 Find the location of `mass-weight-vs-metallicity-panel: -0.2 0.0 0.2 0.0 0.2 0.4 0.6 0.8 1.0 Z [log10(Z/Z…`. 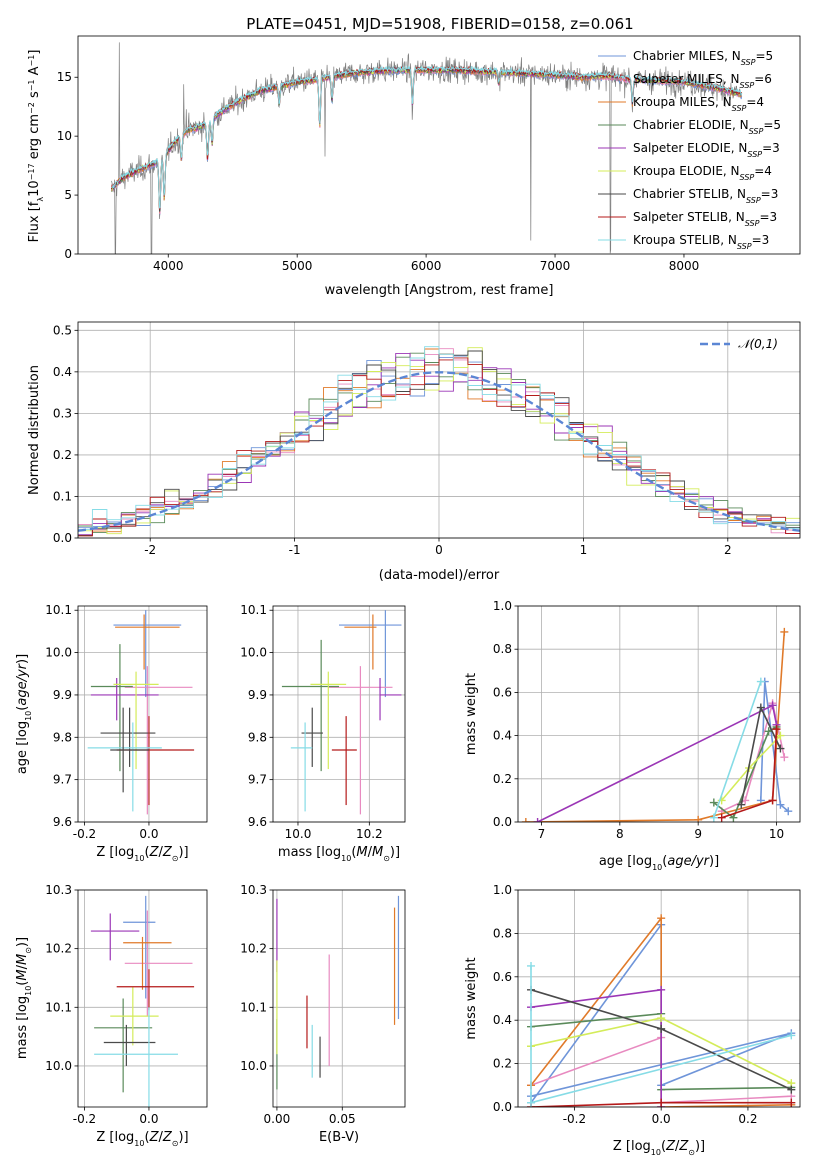

mass-weight-vs-metallicity-panel: -0.2 0.0 0.2 0.0 0.2 0.4 0.6 0.8 1.0 Z [log10(Z/Z… is located at coordinates (632, 1020).